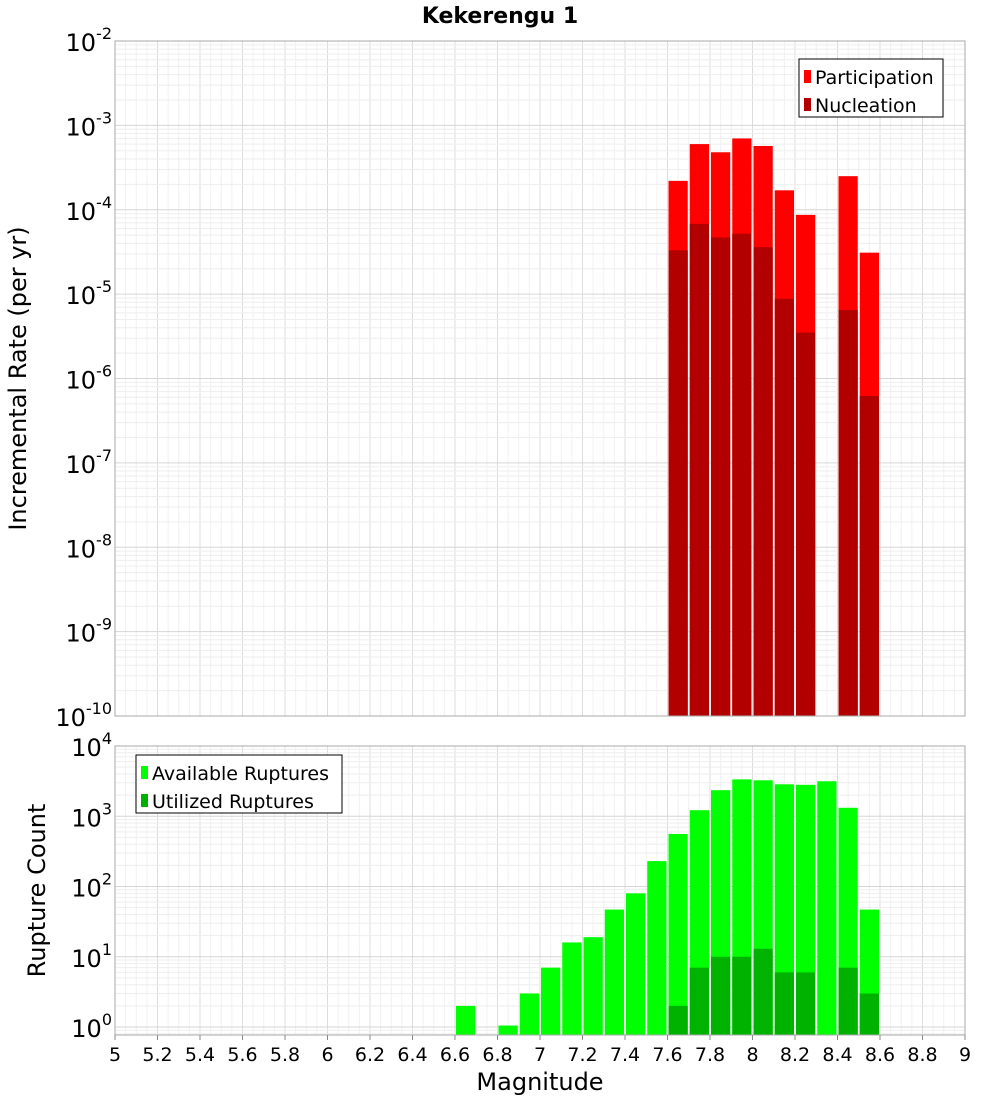 This screenshot has width=1000, height=1100. Describe the element at coordinates (965, 1055) in the screenshot. I see `x-tick-label: 9` at that location.